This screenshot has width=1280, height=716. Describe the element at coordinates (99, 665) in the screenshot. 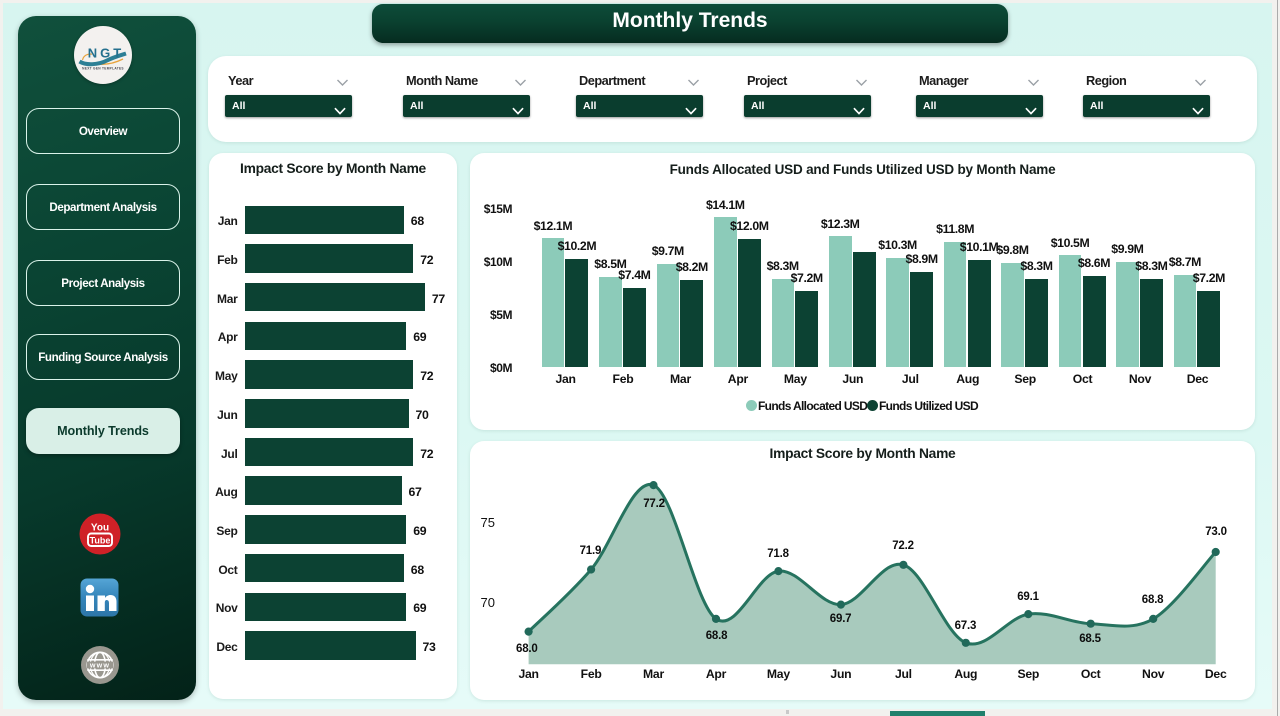

I see `svg-text: www` at that location.